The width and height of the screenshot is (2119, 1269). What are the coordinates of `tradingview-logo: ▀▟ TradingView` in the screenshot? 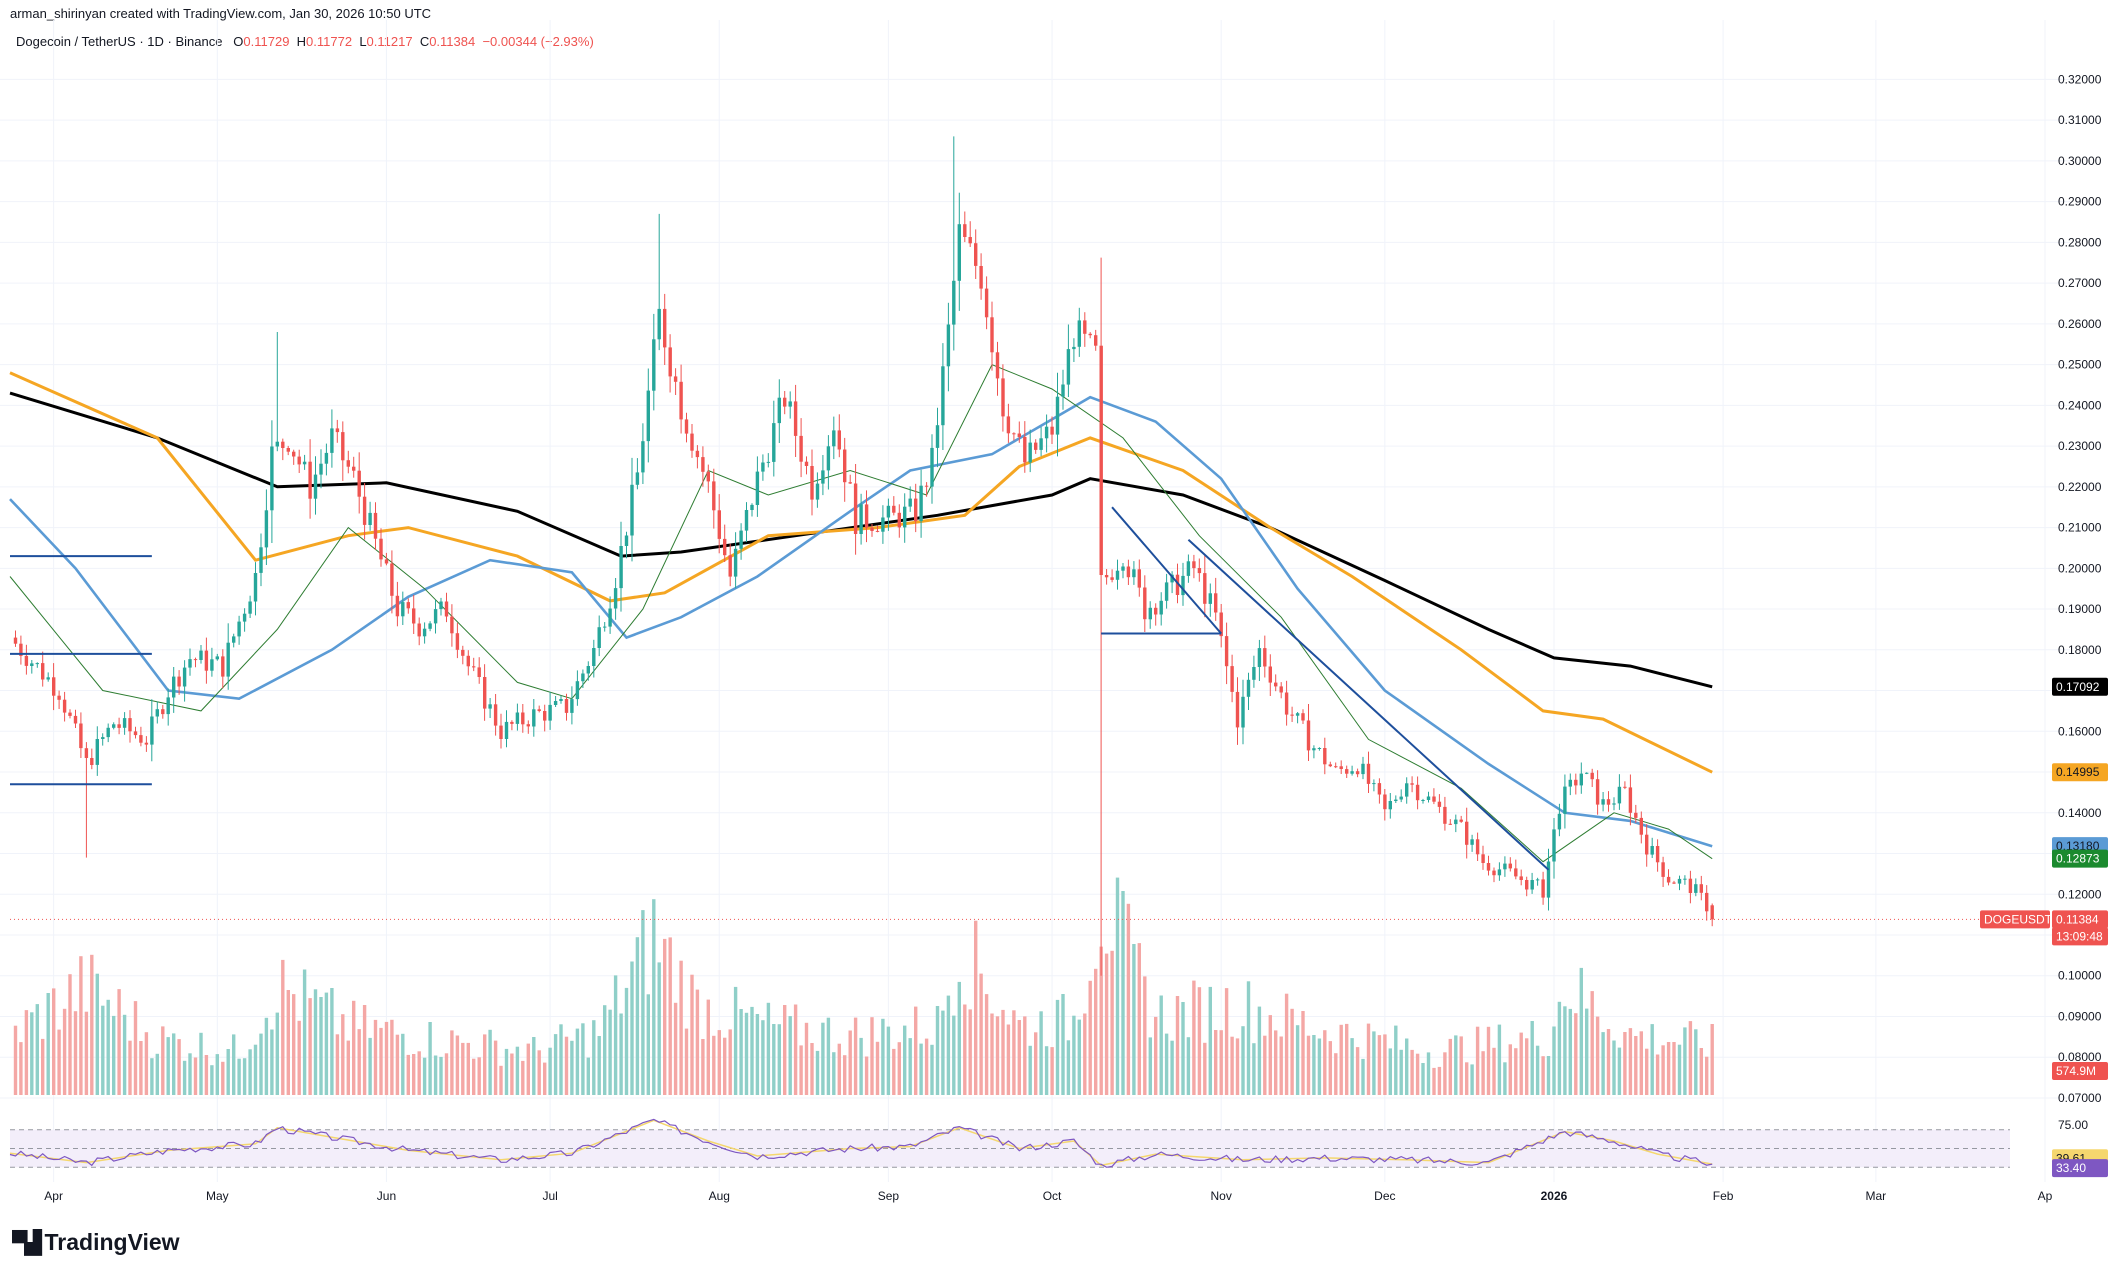 It's located at (96, 1242).